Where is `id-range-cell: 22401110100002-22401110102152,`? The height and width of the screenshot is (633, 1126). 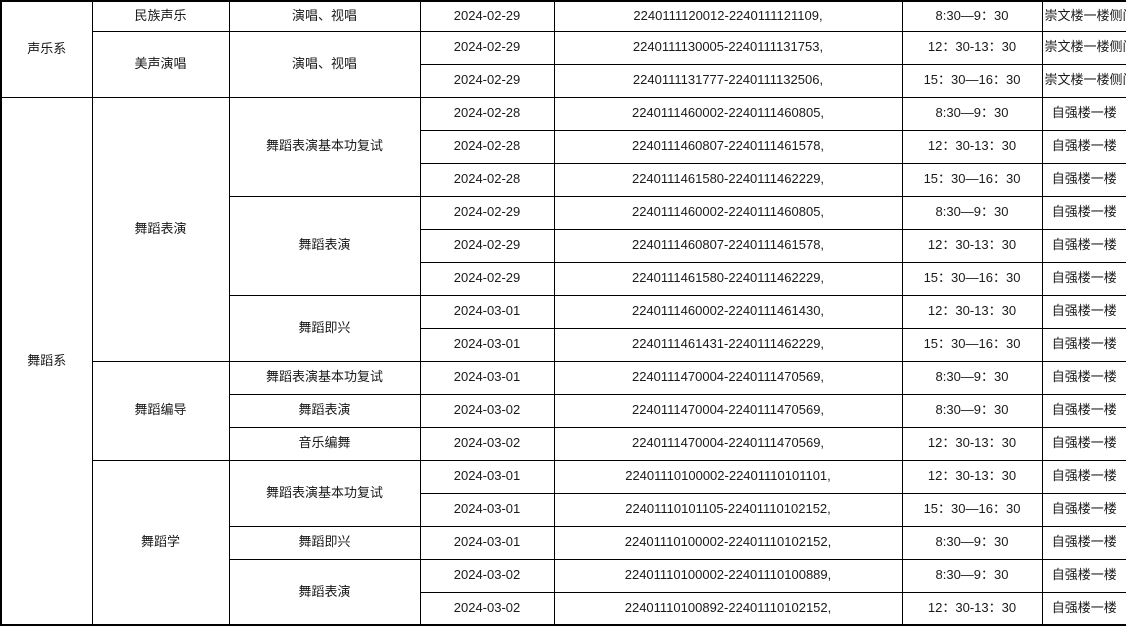 id-range-cell: 22401110100002-22401110102152, is located at coordinates (728, 542).